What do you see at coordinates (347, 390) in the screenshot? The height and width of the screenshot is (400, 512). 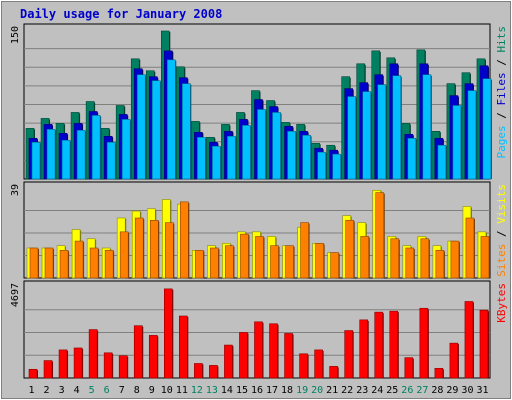 I see `x-tick-label: 22` at bounding box center [347, 390].